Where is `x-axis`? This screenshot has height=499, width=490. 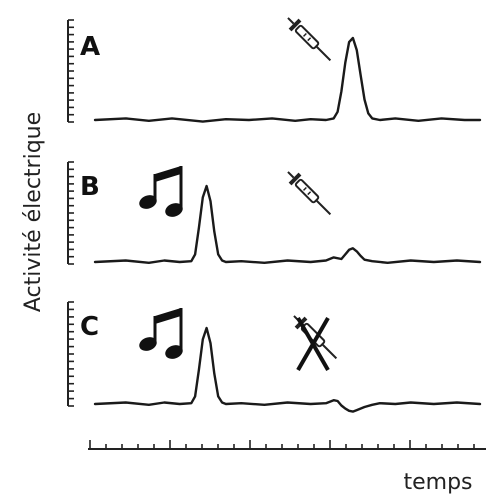 x-axis is located at coordinates (287, 445).